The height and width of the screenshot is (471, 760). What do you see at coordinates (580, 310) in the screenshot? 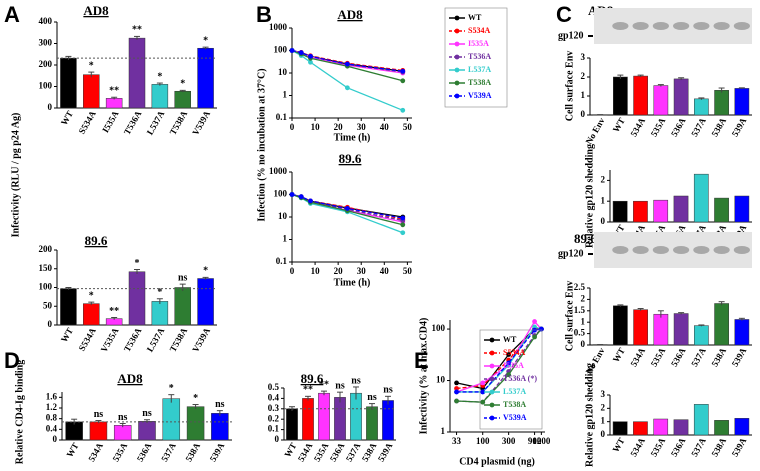
I see `y-tick-label: 1.5` at bounding box center [580, 310].